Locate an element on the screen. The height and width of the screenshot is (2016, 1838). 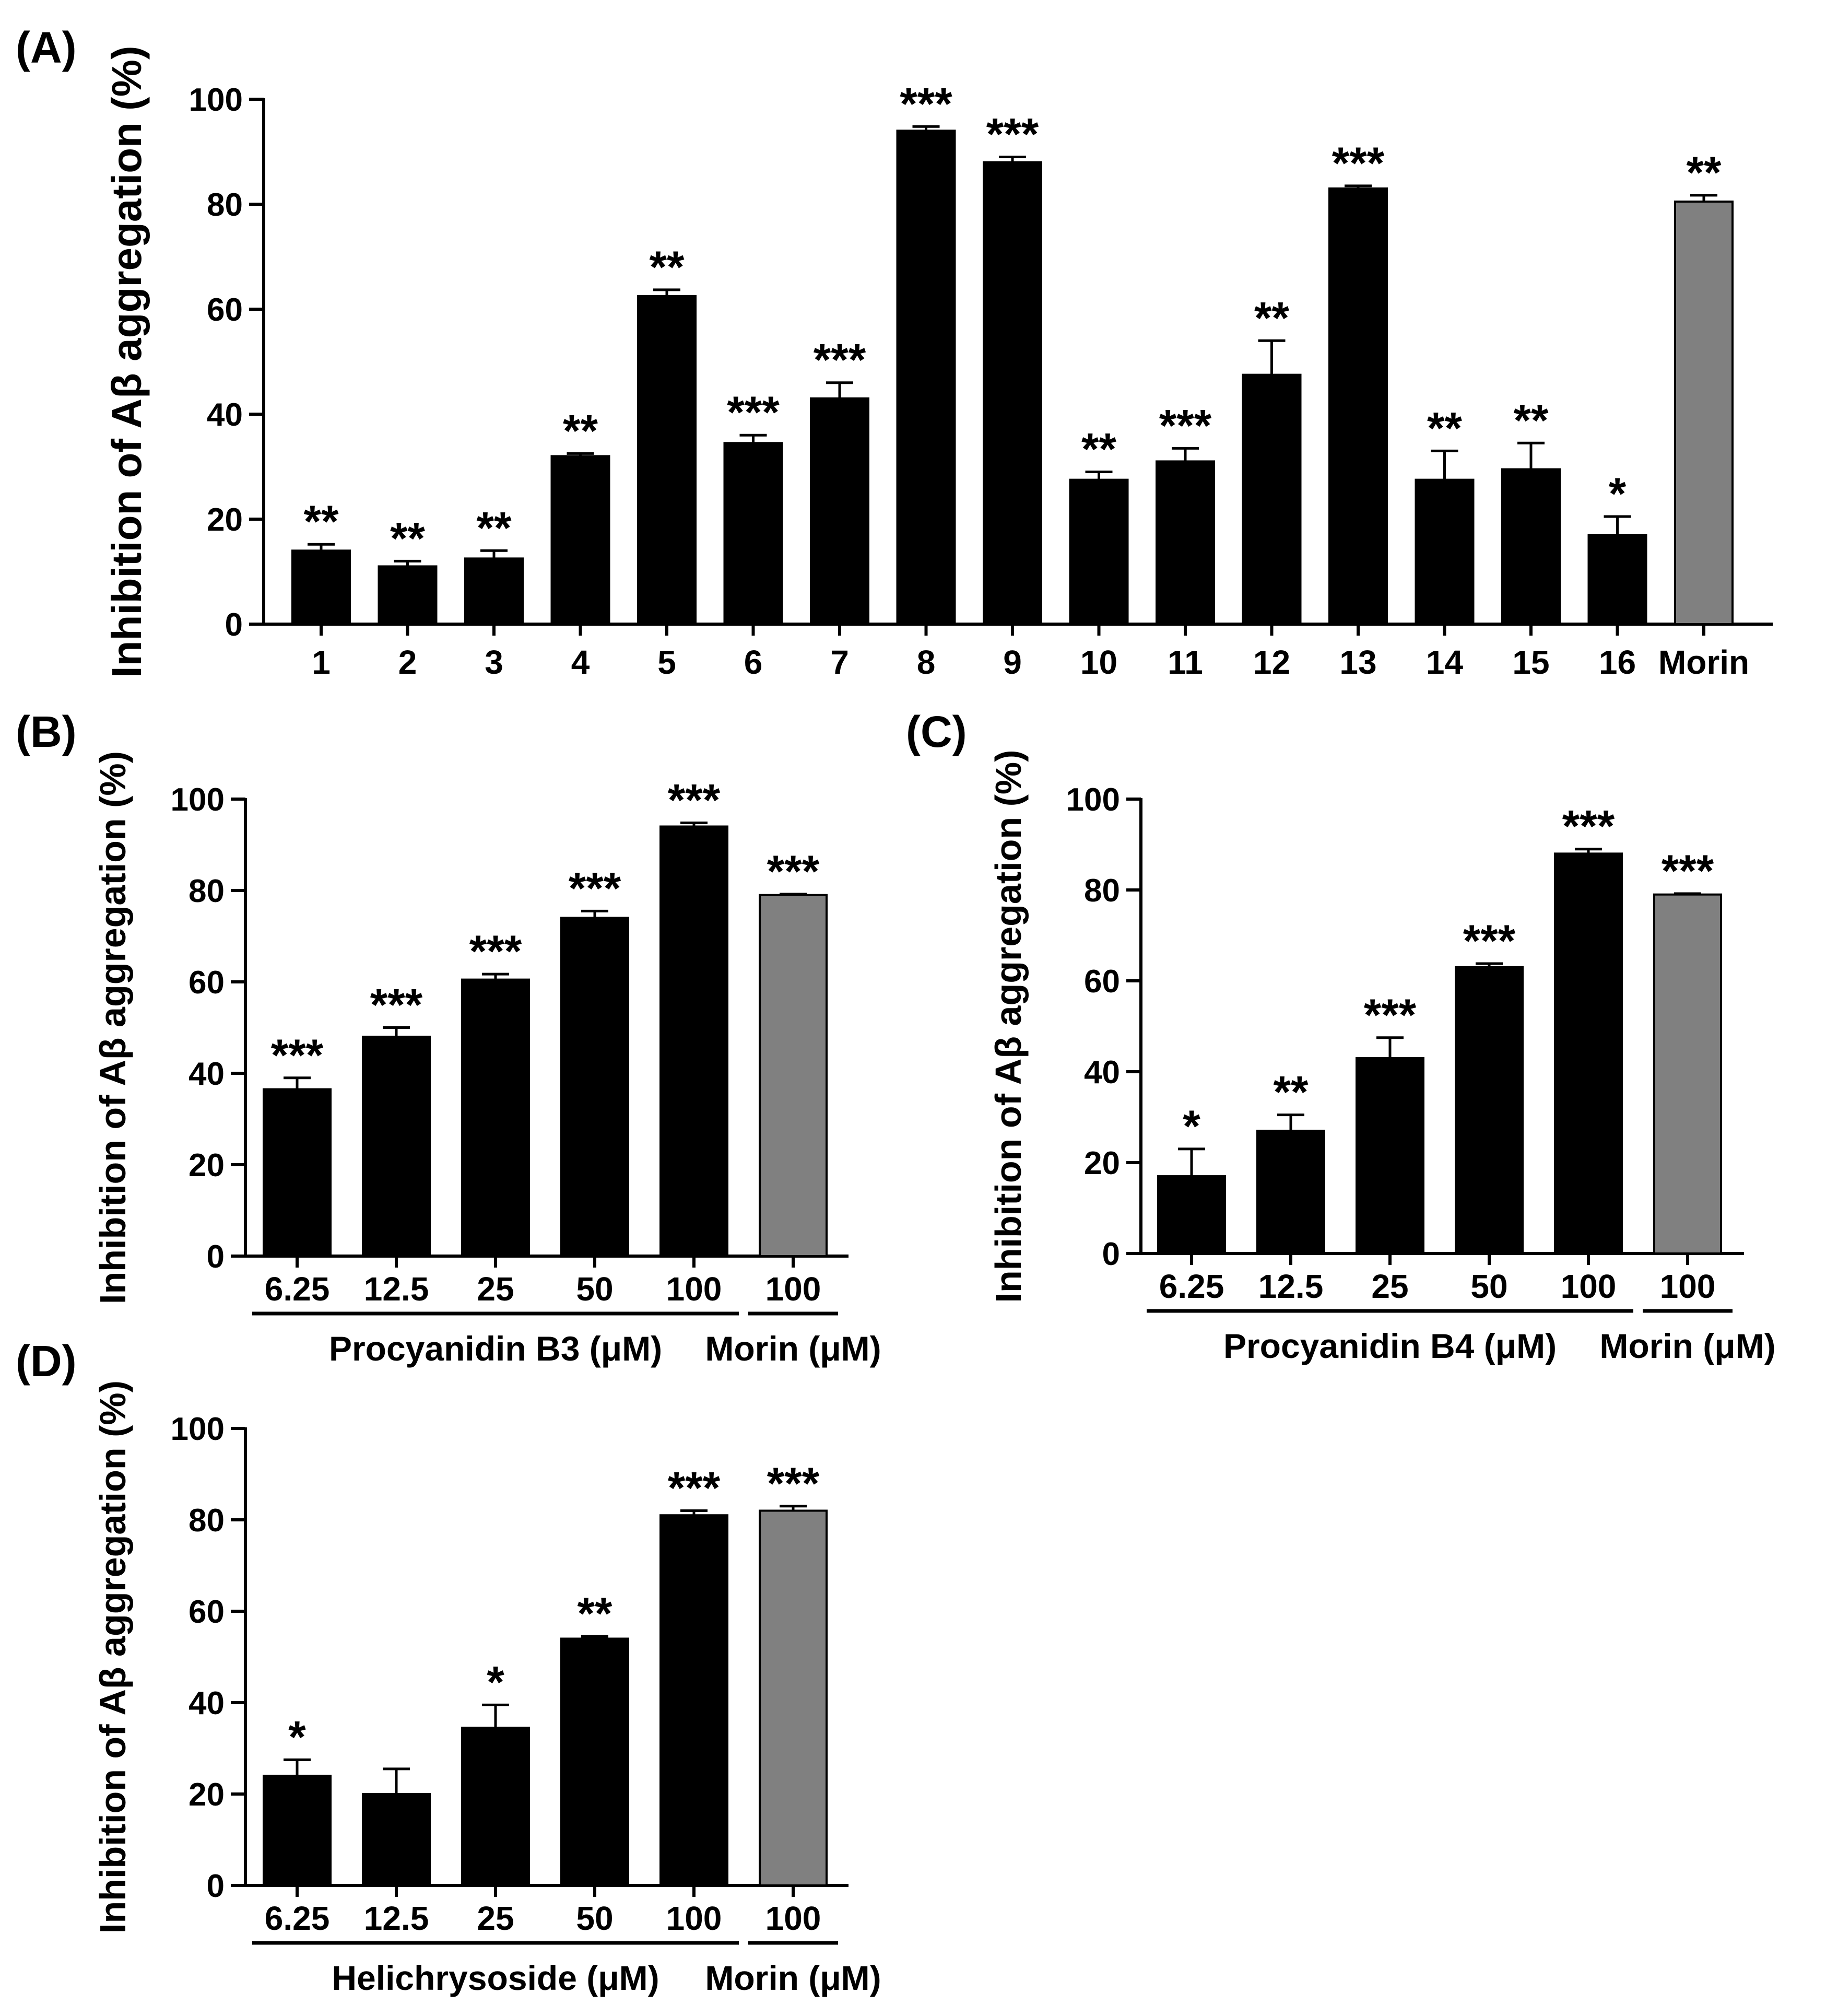
group-label: Procyanidin B3 (μM) is located at coordinates (496, 1349).